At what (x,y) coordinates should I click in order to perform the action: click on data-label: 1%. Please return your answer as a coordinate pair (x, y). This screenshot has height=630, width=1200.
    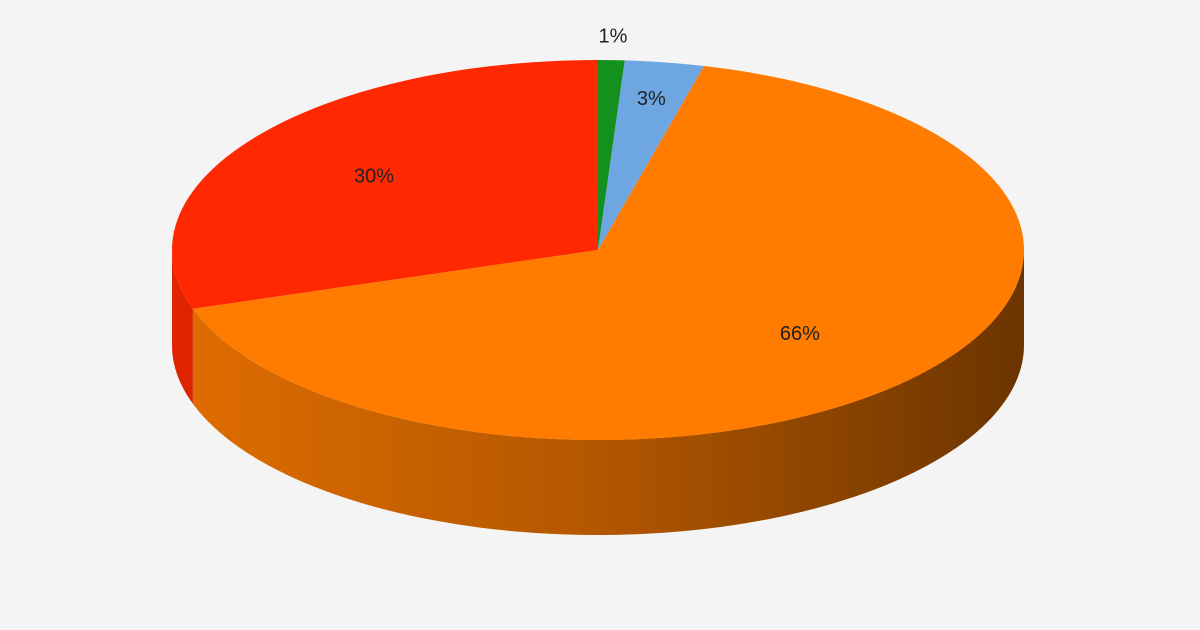
    Looking at the image, I should click on (613, 37).